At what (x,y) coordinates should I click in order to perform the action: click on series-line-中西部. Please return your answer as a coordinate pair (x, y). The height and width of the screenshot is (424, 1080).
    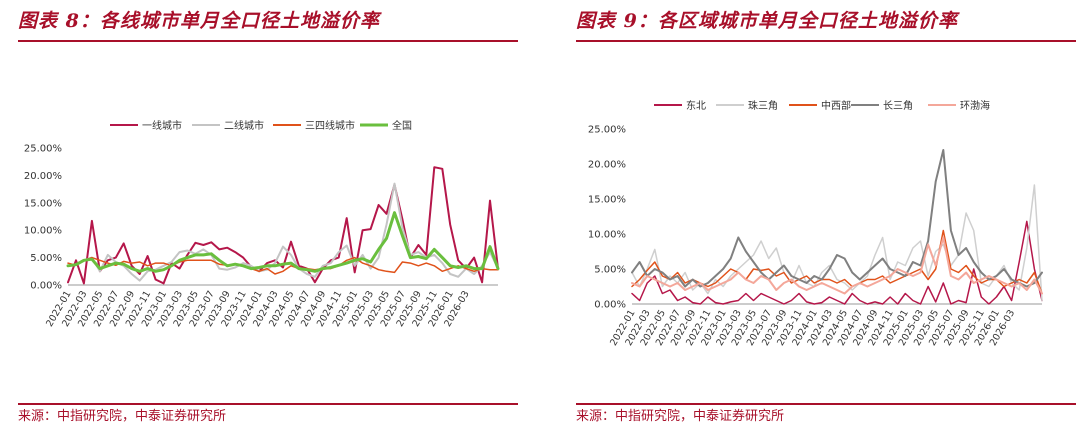
    Looking at the image, I should click on (837, 262).